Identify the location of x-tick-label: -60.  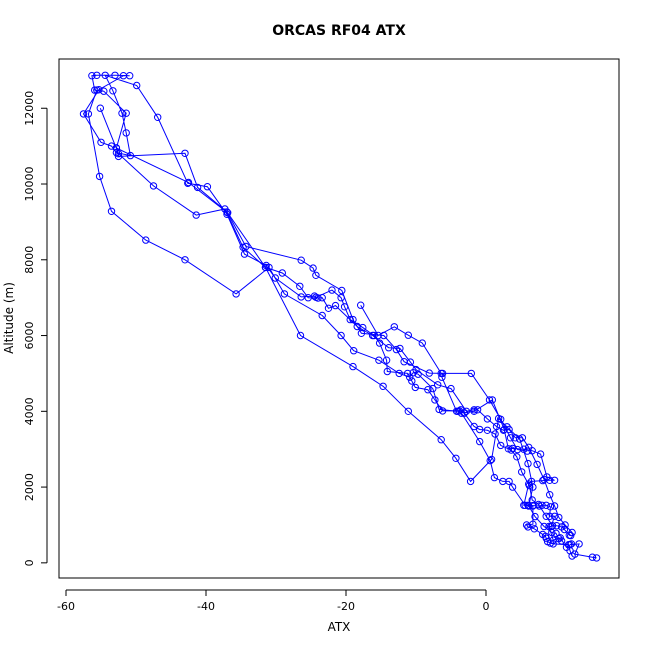
(66, 606).